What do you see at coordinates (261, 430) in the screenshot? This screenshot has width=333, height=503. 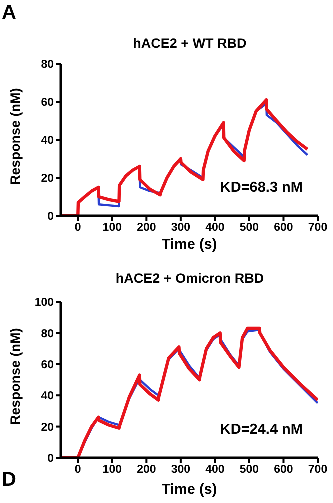 I see `annotation: KD=24.4 nM` at bounding box center [261, 430].